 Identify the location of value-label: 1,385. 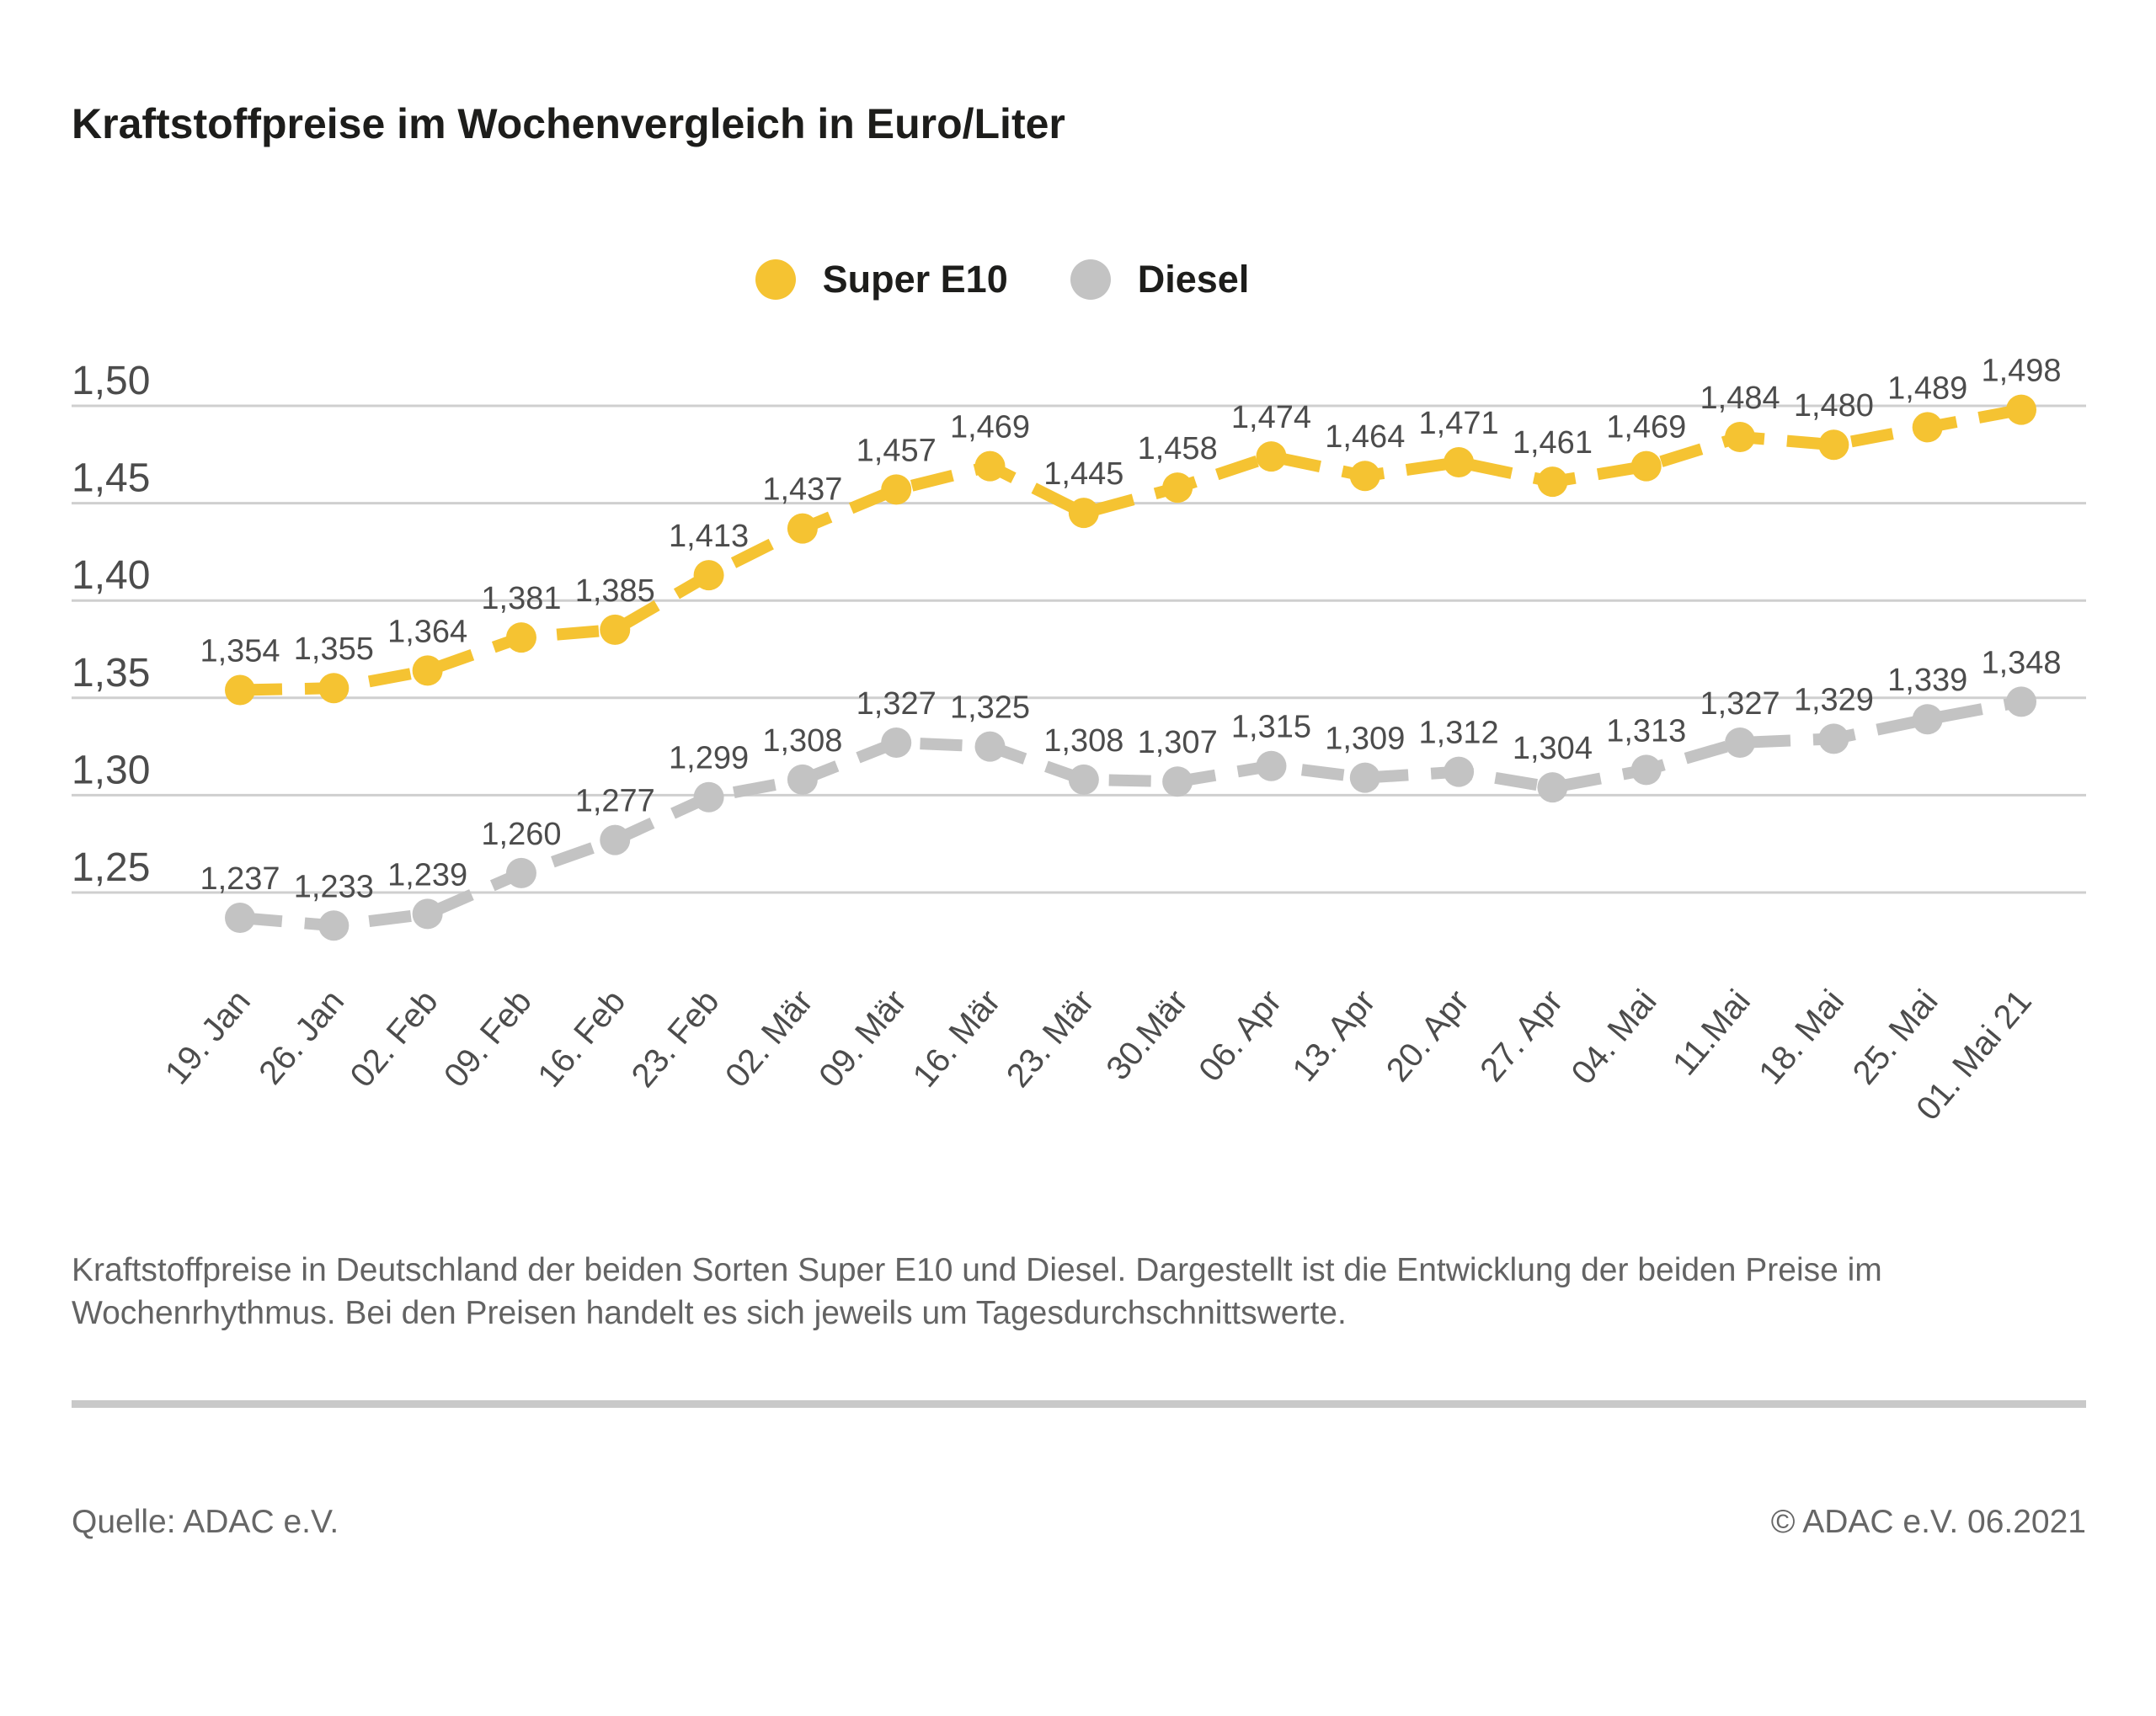
(615, 591).